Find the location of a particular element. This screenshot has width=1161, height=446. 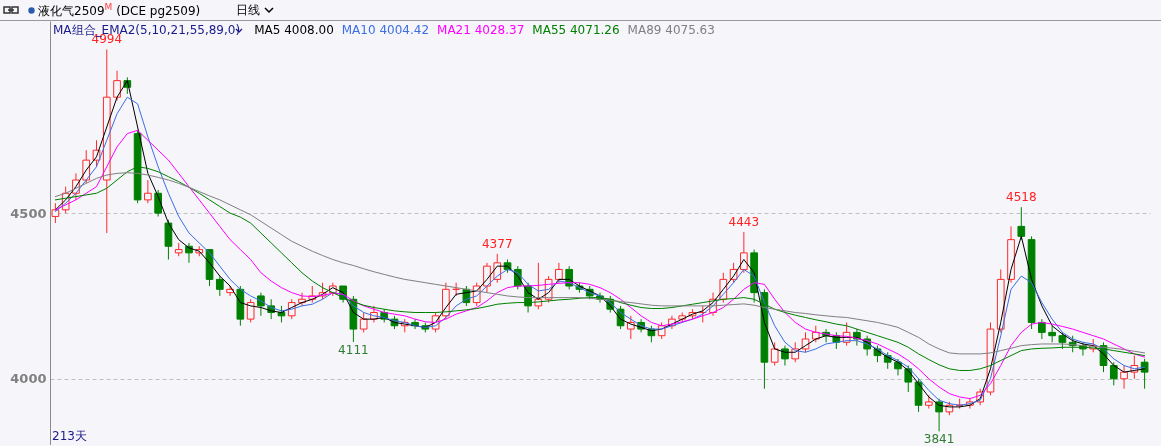

text: MA5 4008.00 is located at coordinates (294, 30).